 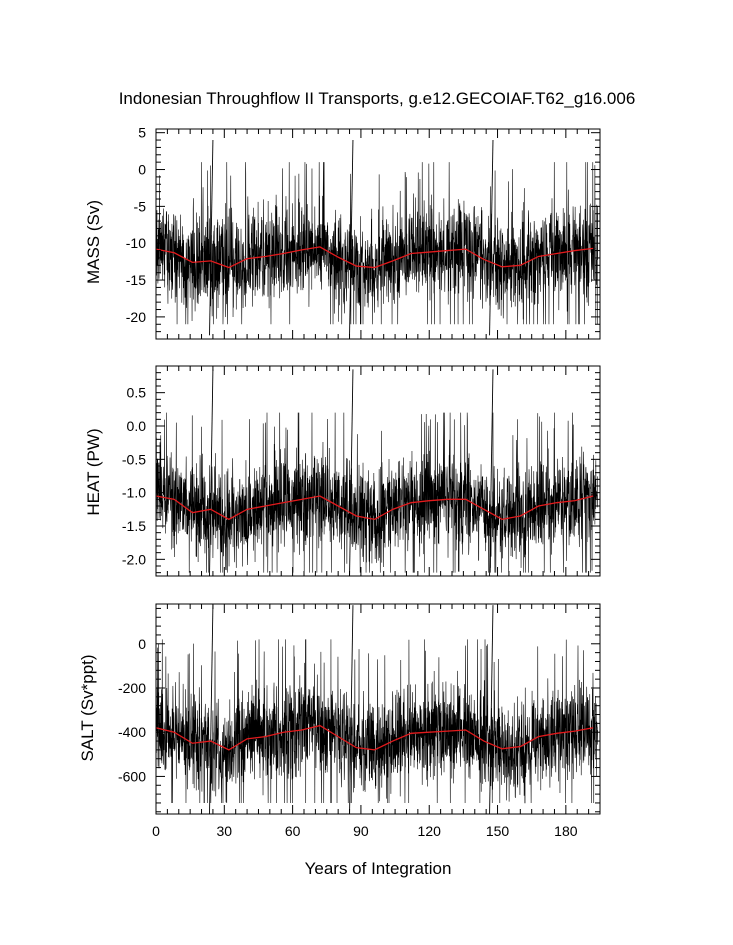 I want to click on y-tick-label: -400, so click(x=132, y=732).